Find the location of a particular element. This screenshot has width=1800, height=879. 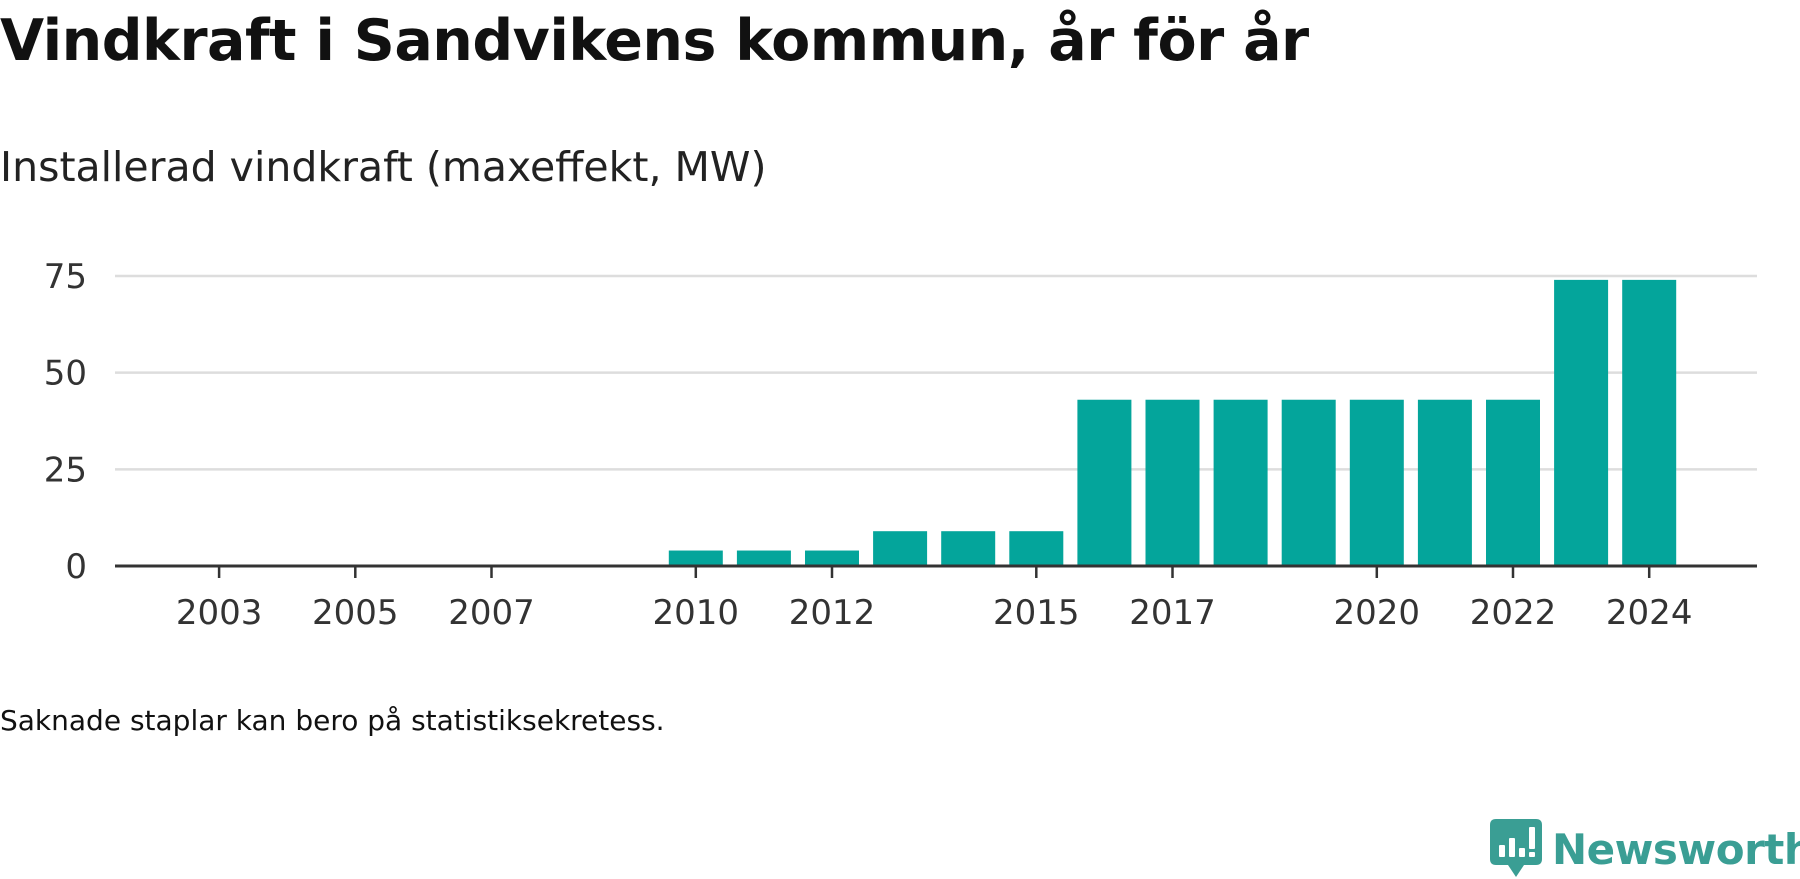

bar-2019 is located at coordinates (1308, 482).